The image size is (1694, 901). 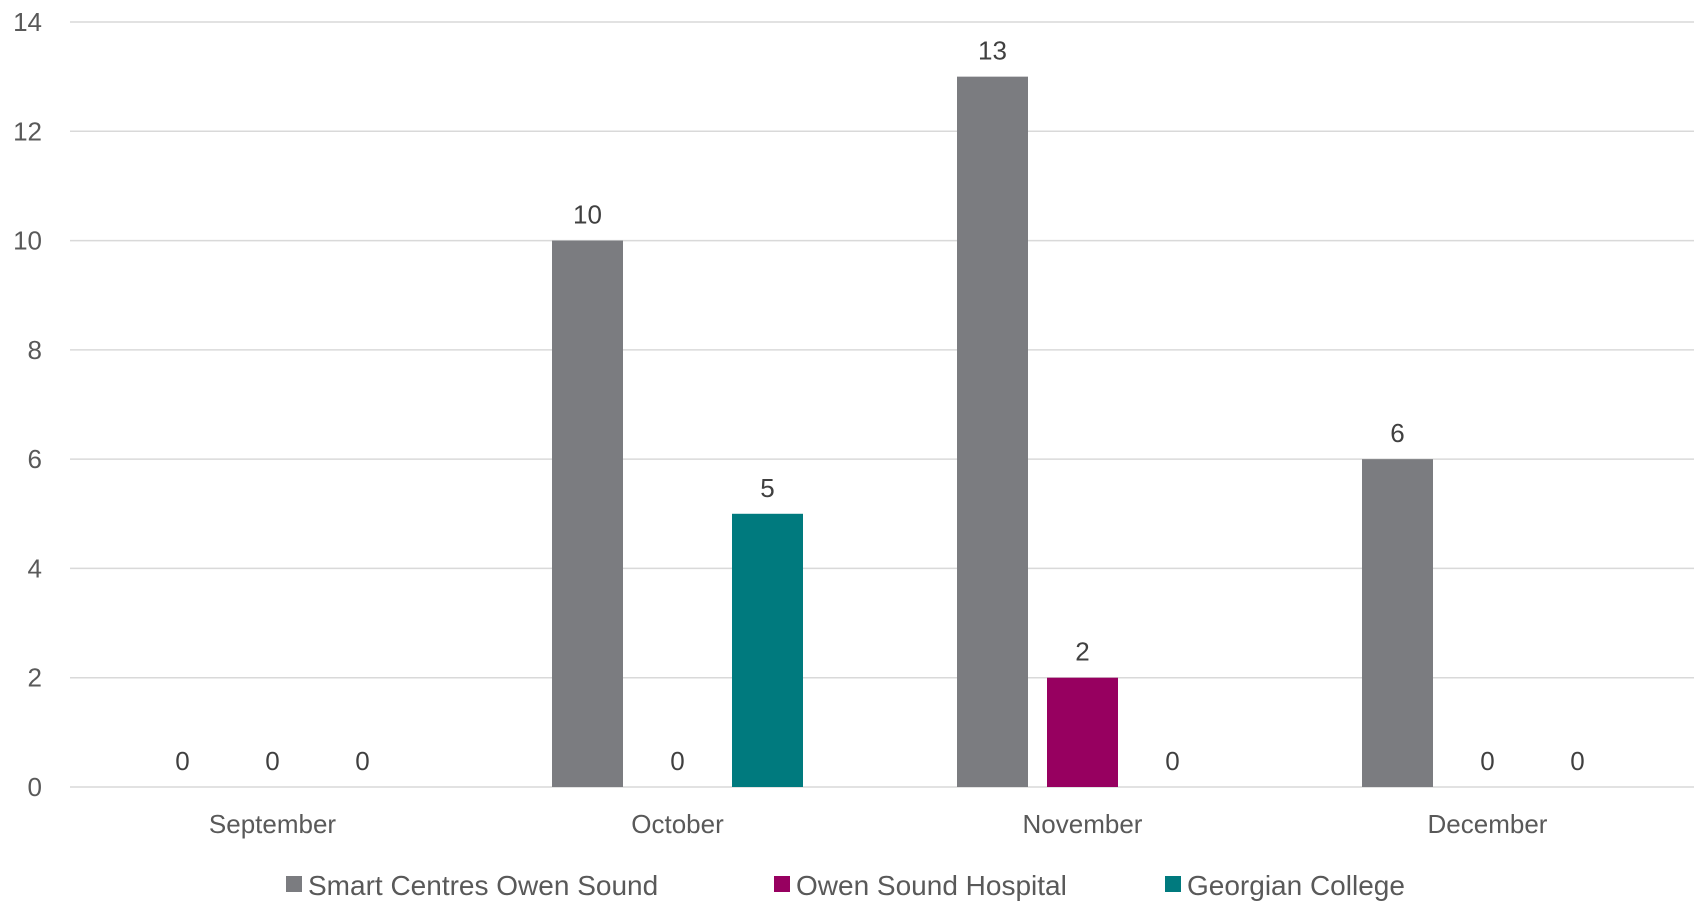 What do you see at coordinates (587, 215) in the screenshot?
I see `data-label: 10` at bounding box center [587, 215].